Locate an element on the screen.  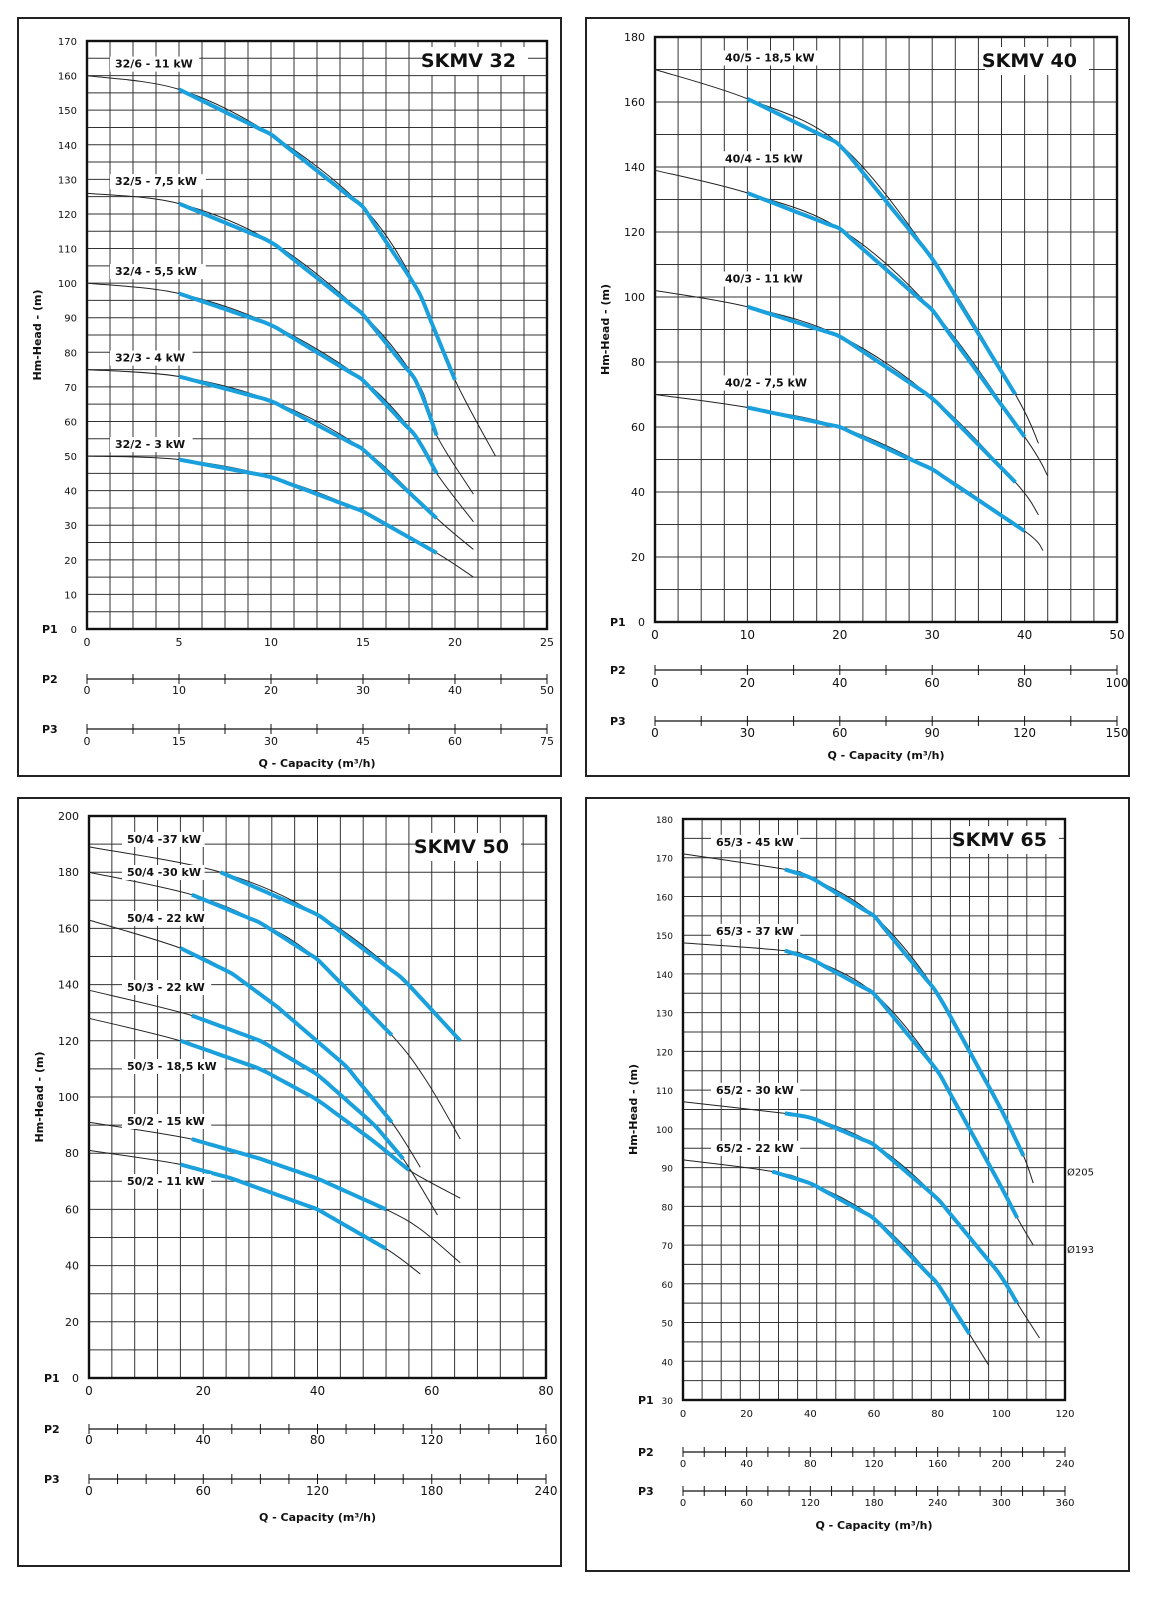
y-tick-label: 30 is located at coordinates (668, 1402).